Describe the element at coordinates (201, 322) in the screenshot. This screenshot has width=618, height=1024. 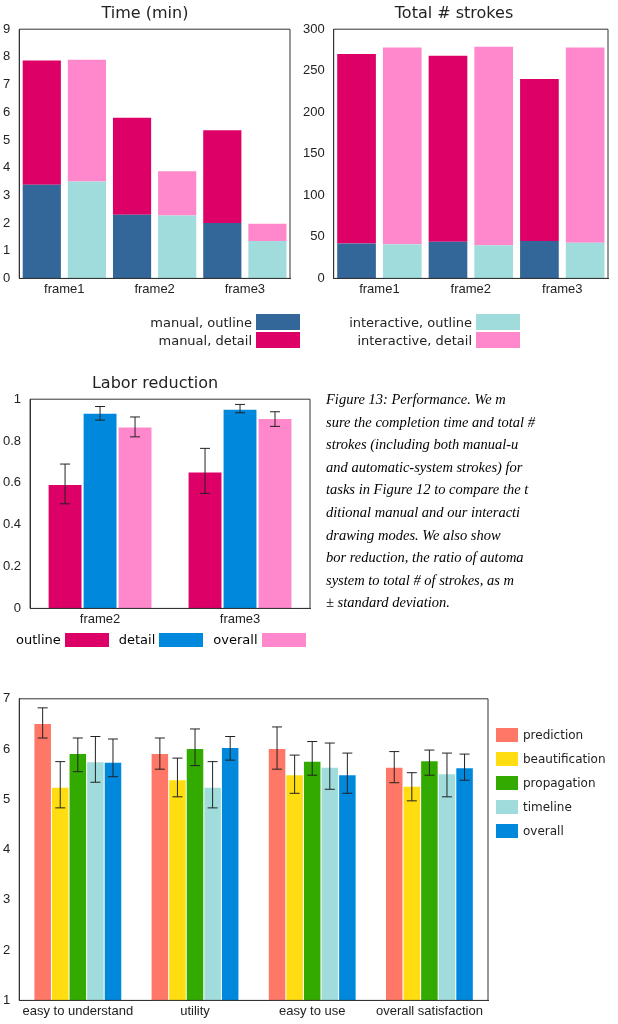
I see `legend-label: manual, outline` at that location.